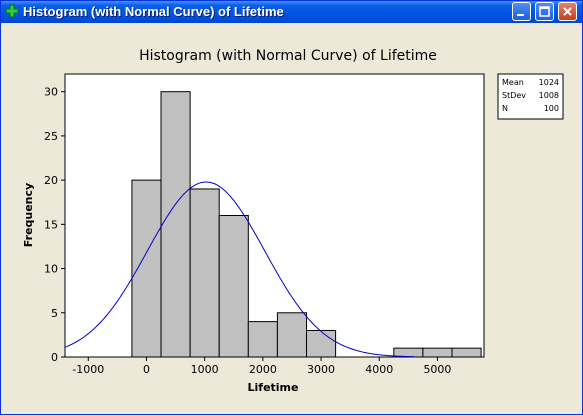 This screenshot has width=583, height=416. I want to click on x-axis-label: Lifetime, so click(273, 387).